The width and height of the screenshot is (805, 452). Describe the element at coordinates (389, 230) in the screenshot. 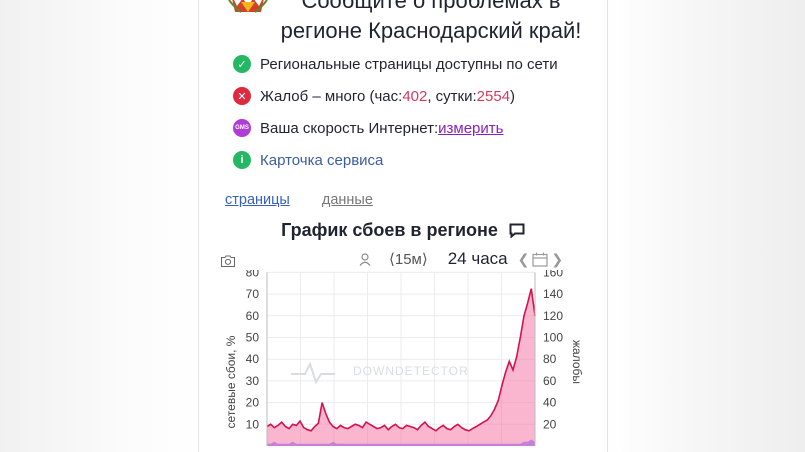

I see `chart-title-text: График сбоев в регионе` at that location.